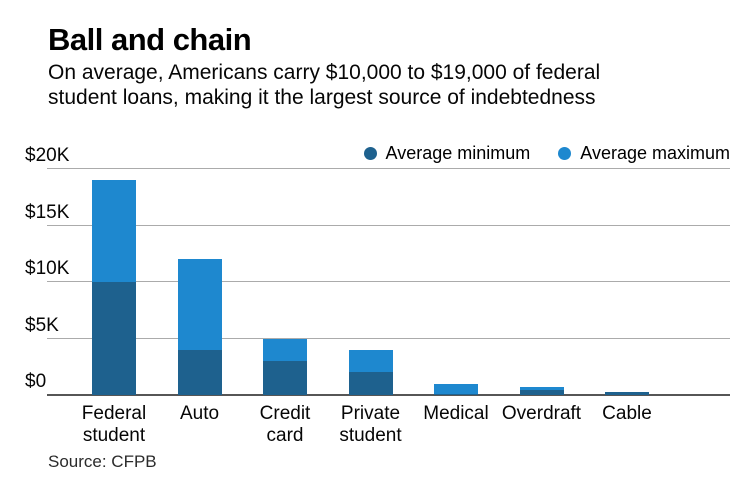  Describe the element at coordinates (456, 389) in the screenshot. I see `bar-segment-average-maximum` at that location.